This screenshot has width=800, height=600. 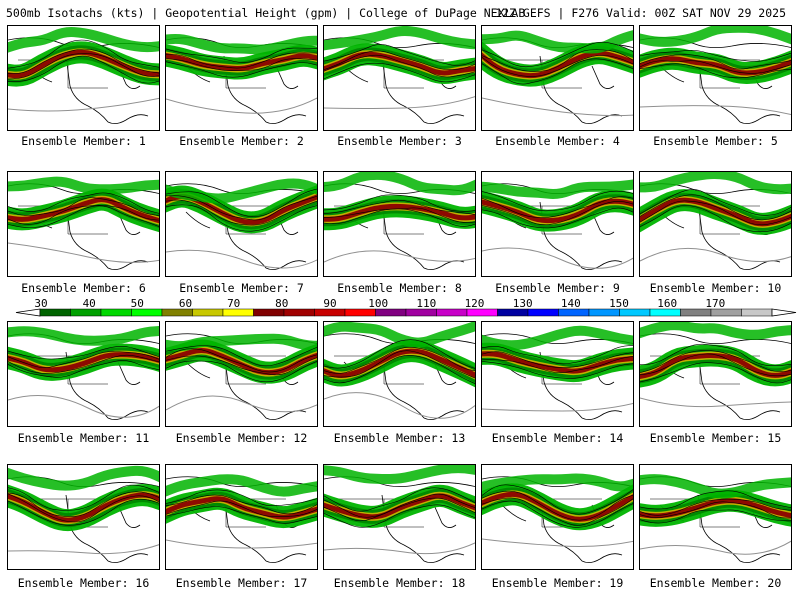 What do you see at coordinates (28, 312) in the screenshot?
I see `legend-left-arrow` at bounding box center [28, 312].